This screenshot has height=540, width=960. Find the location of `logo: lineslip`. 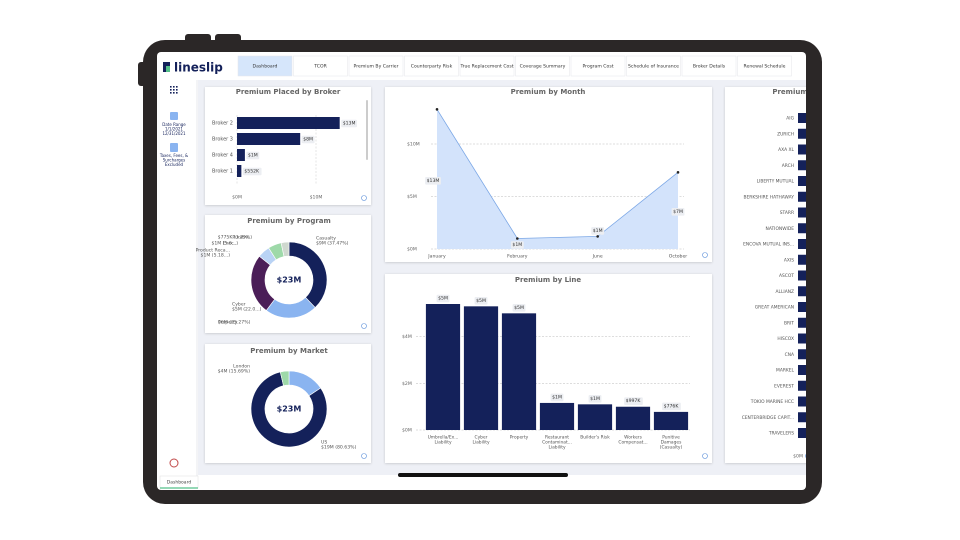

logo: lineslip is located at coordinates (198, 68).